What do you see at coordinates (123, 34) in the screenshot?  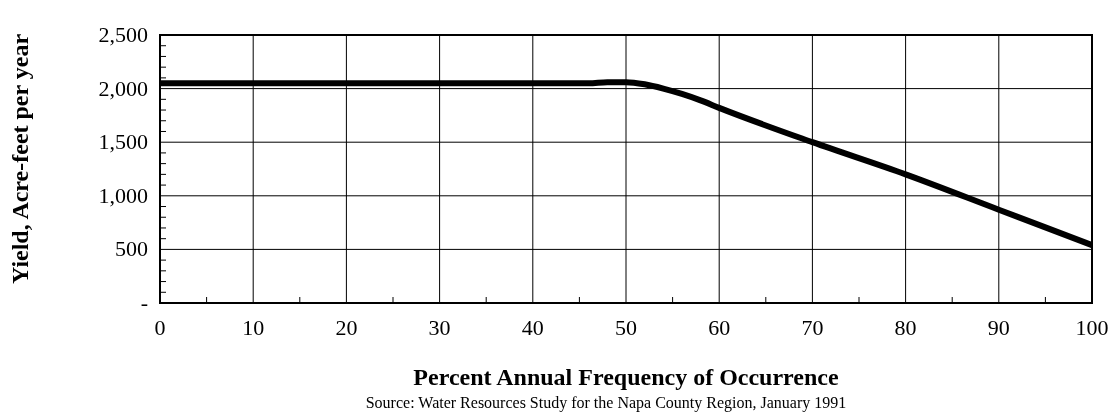 I see `y-tick-label: 2,500` at bounding box center [123, 34].